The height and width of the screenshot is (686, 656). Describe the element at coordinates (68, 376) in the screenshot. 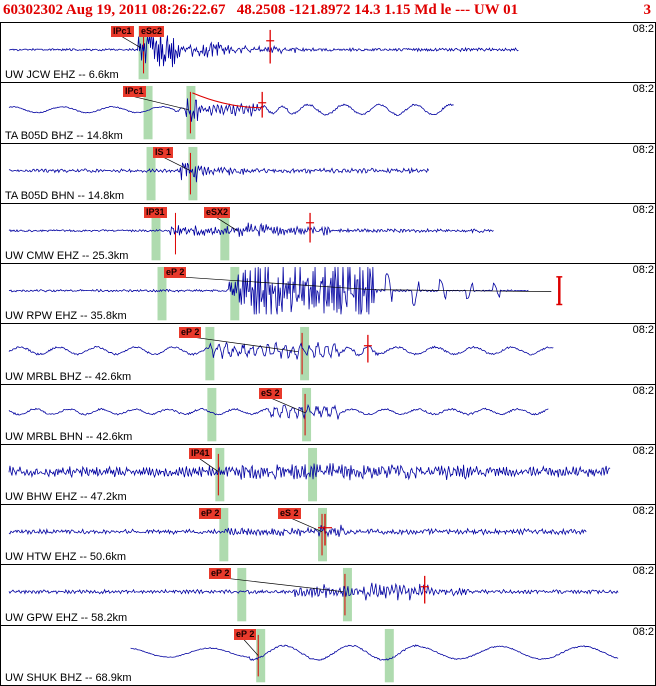

I see `station-label: UW MRBL BHZ -- 42.6km` at that location.